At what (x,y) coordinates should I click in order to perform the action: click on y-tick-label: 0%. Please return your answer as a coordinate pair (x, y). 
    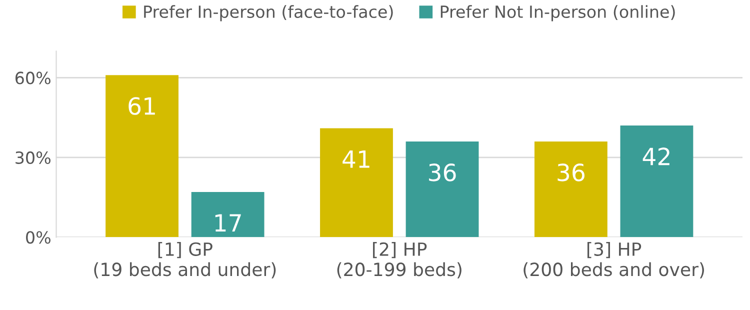
    Looking at the image, I should click on (38, 237).